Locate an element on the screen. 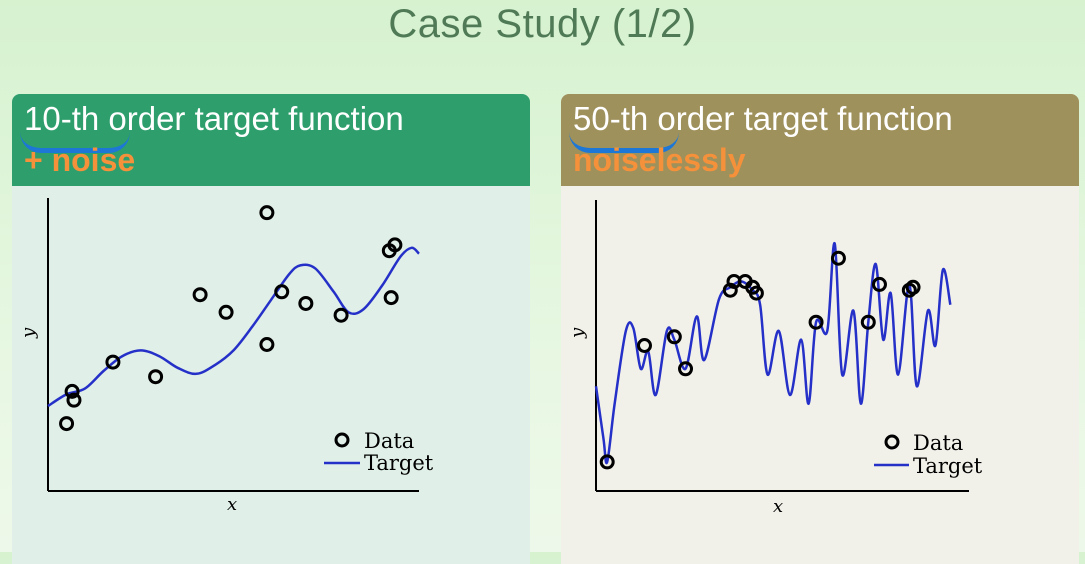  panel-right-highlight: 50-th is located at coordinates (611, 118).